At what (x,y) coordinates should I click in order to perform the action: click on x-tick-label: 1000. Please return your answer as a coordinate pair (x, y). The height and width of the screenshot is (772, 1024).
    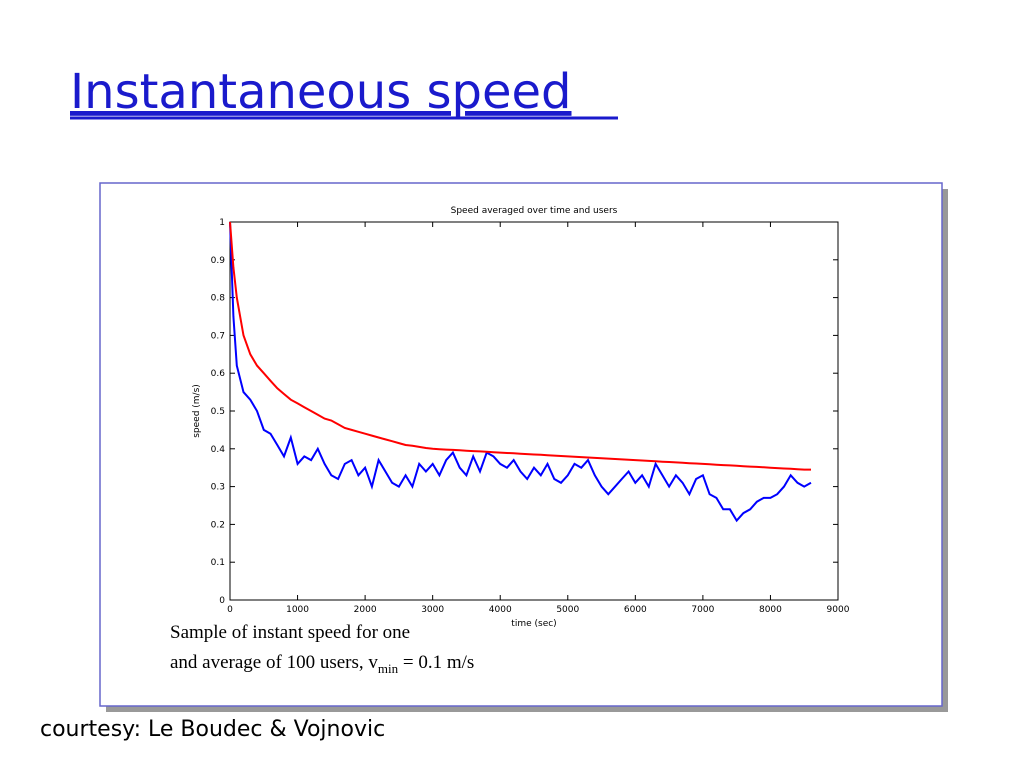
    Looking at the image, I should click on (297, 610).